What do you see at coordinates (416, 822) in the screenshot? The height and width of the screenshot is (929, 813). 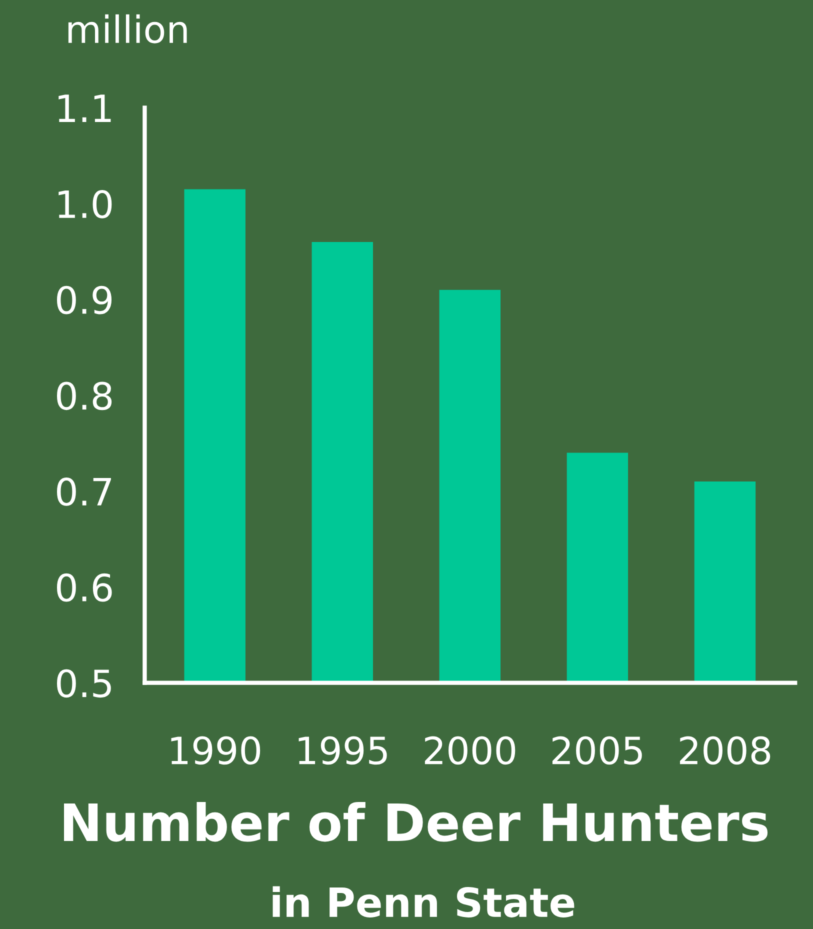 I see `text: Number of Deer Hunters` at bounding box center [416, 822].